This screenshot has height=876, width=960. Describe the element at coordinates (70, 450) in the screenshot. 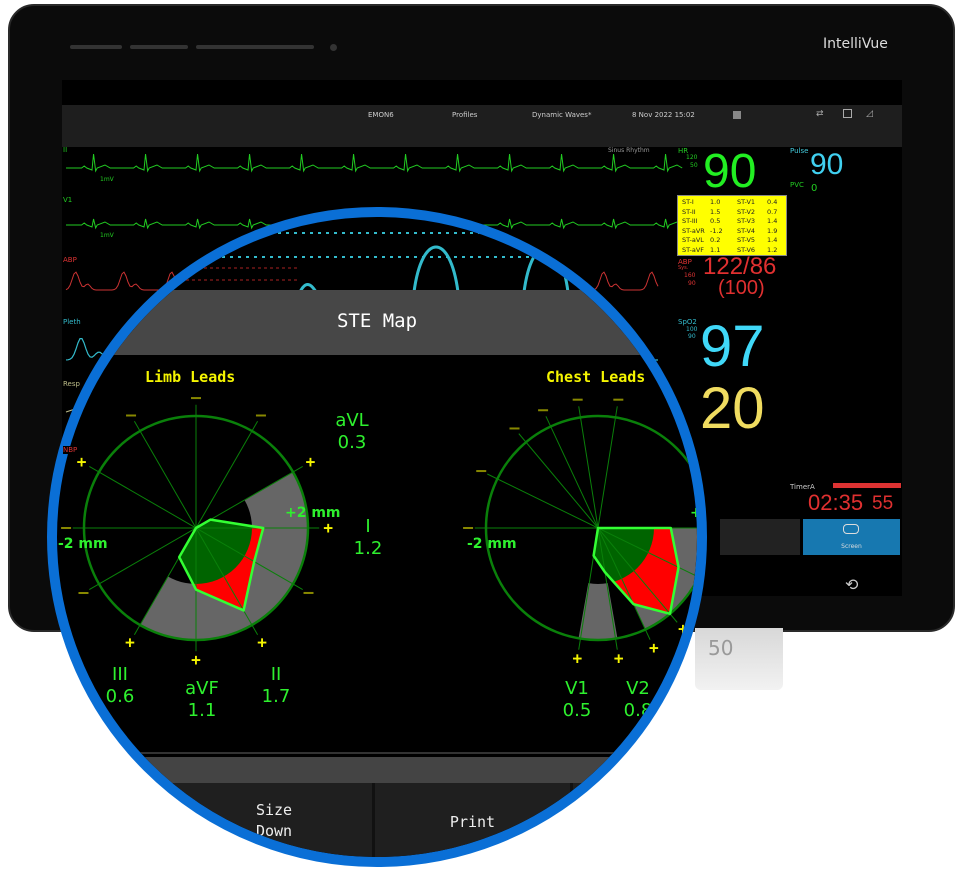

I see `nbp-label: NBP` at that location.